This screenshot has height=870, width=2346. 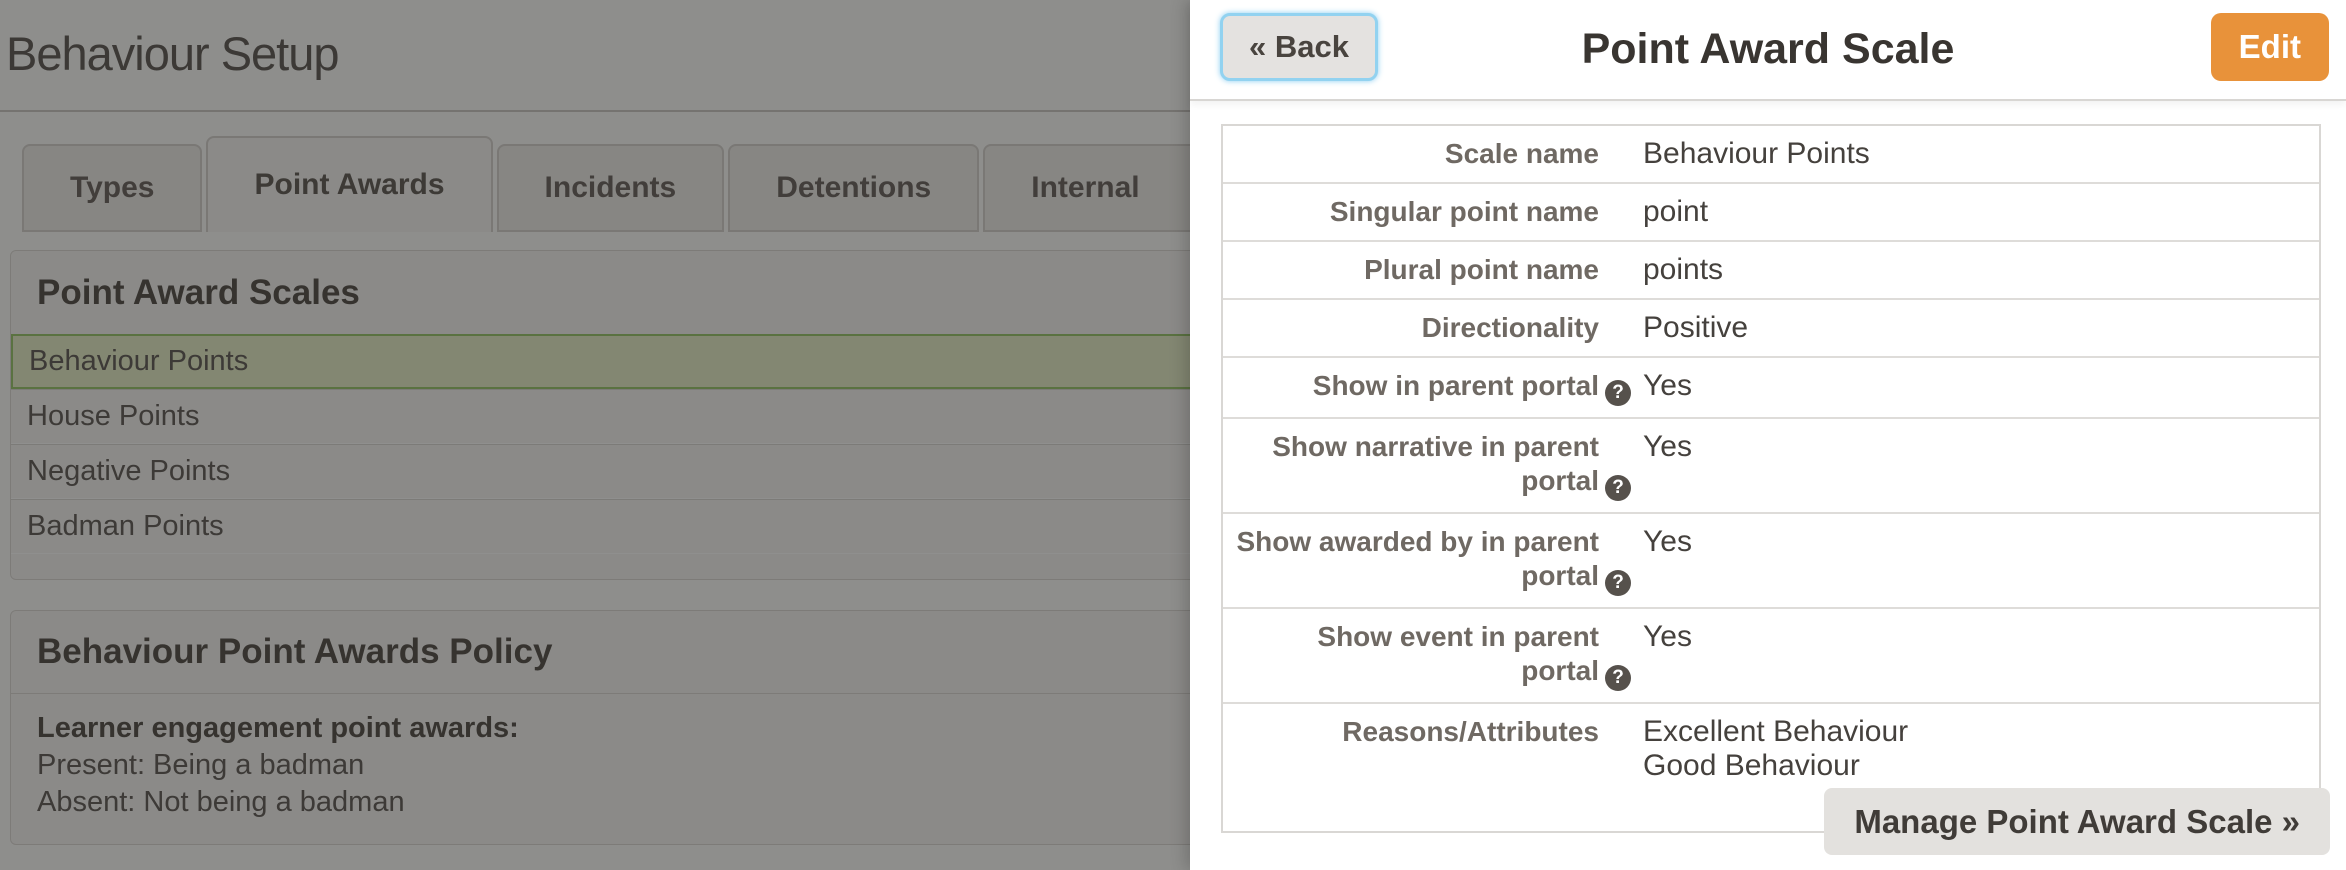 What do you see at coordinates (349, 184) in the screenshot?
I see `tab-point-awards: Point Awards` at bounding box center [349, 184].